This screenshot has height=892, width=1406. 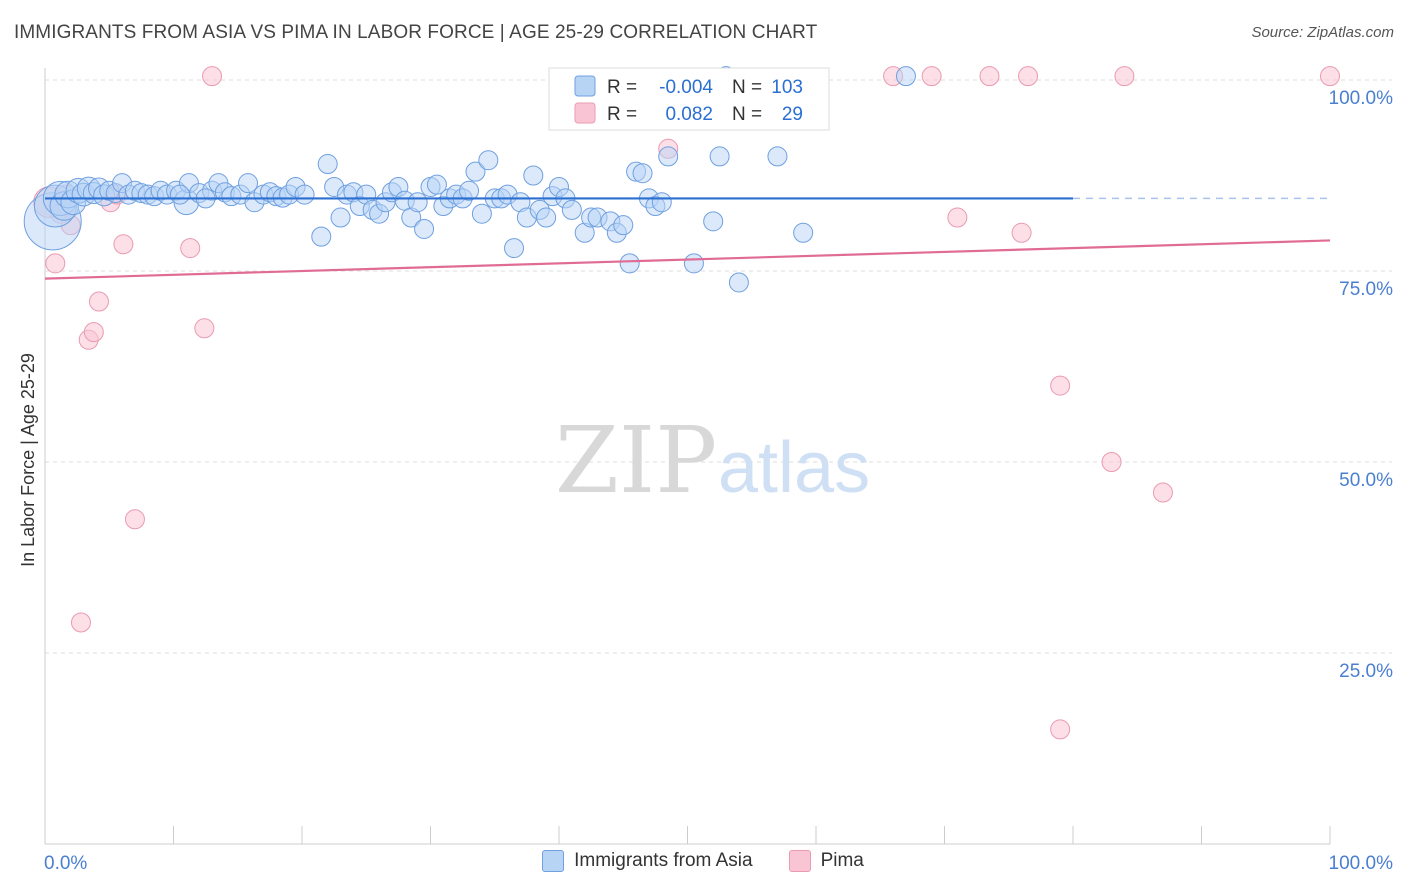 What do you see at coordinates (28, 460) in the screenshot?
I see `y-axis-label: In Labor Force | Age 25-29` at bounding box center [28, 460].